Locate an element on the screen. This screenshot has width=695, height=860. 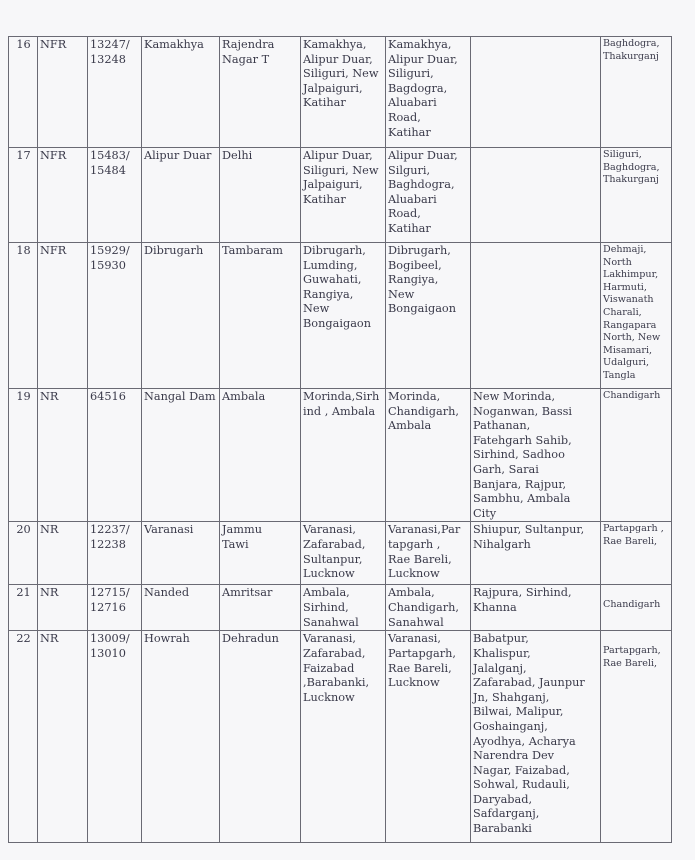
serial-number: 21 is located at coordinates (23, 608).